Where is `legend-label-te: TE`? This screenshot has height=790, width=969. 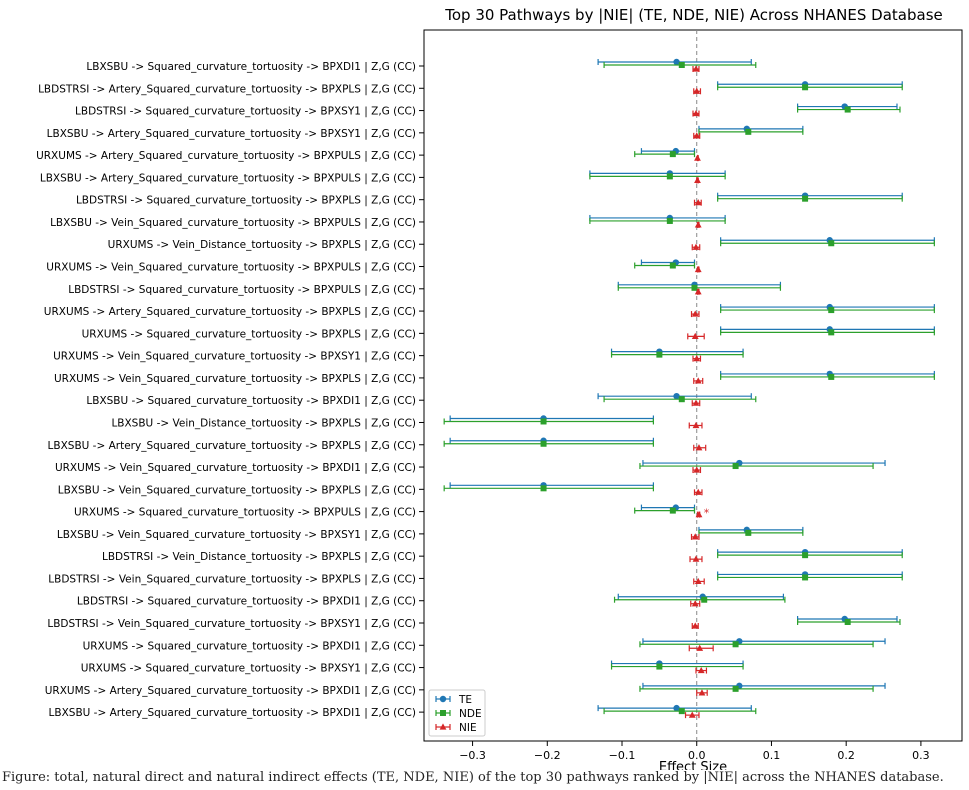
legend-label-te: TE is located at coordinates (465, 700).